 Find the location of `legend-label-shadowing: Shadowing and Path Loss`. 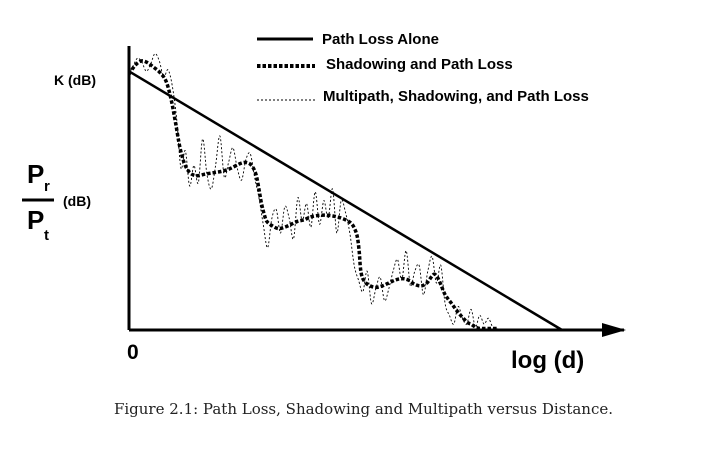

legend-label-shadowing: Shadowing and Path Loss is located at coordinates (419, 64).